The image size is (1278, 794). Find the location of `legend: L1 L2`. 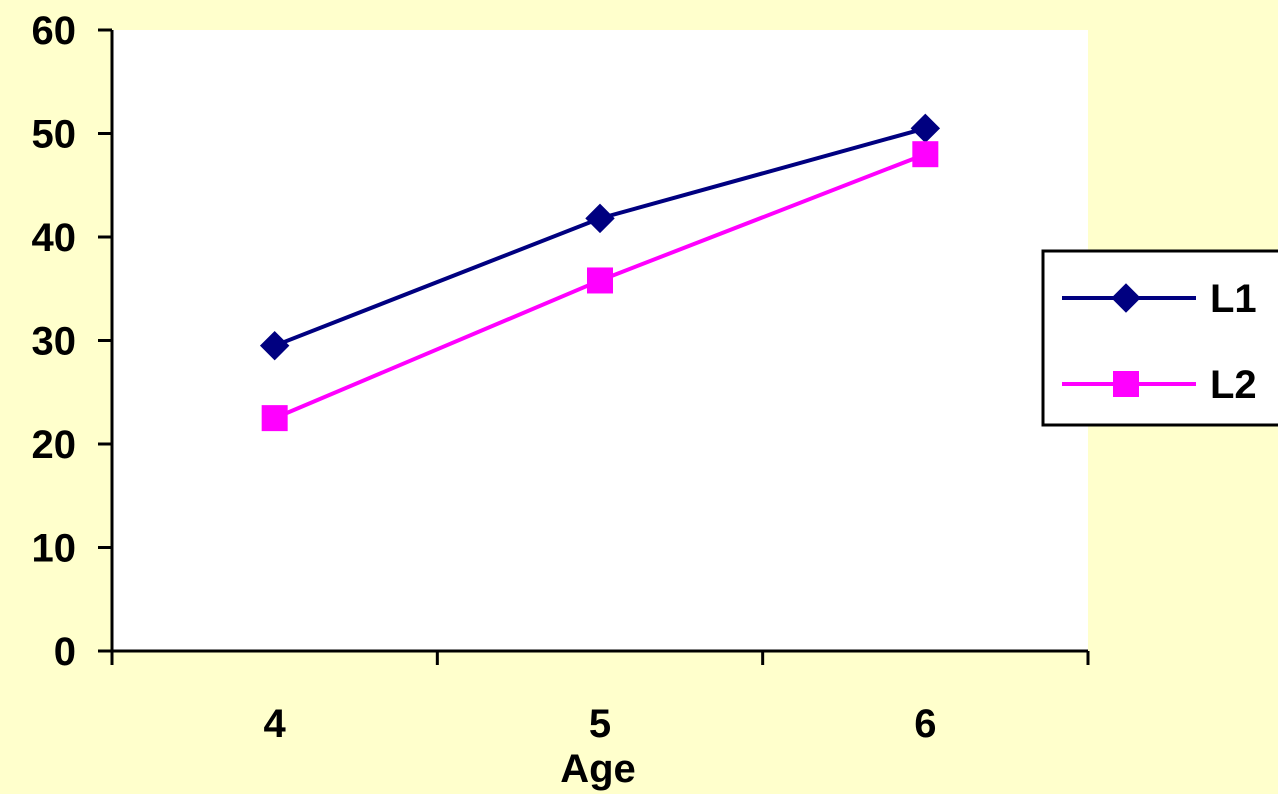

legend: L1 L2 is located at coordinates (1159, 338).